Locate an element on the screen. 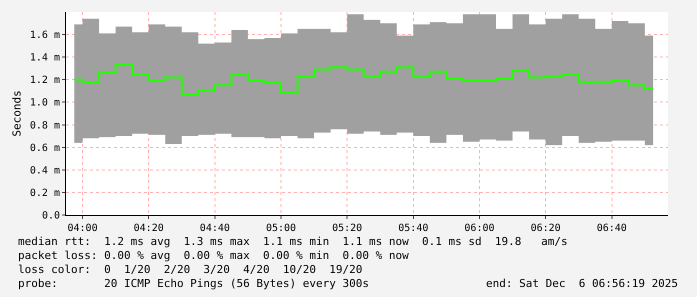  x-tick-label: 06:00 is located at coordinates (479, 228).